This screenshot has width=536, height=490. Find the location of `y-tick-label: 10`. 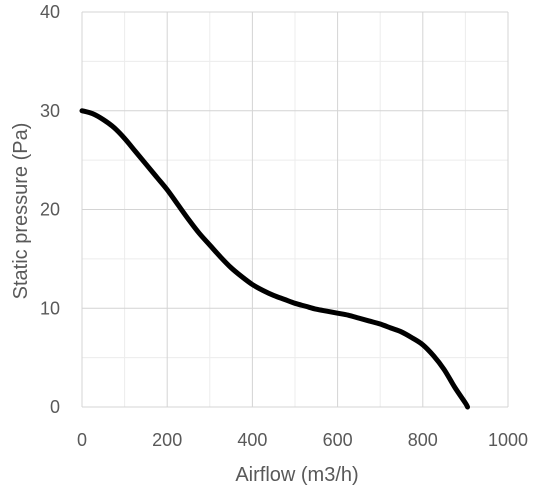

y-tick-label: 10 is located at coordinates (50, 308).